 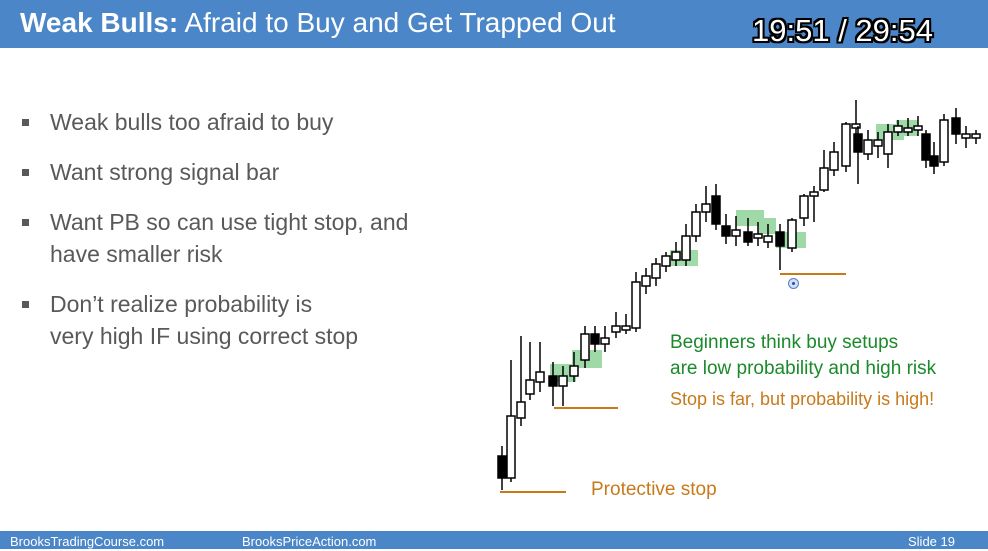 I want to click on bullet-item: Weak bulls too afraid to buy, so click(x=252, y=122).